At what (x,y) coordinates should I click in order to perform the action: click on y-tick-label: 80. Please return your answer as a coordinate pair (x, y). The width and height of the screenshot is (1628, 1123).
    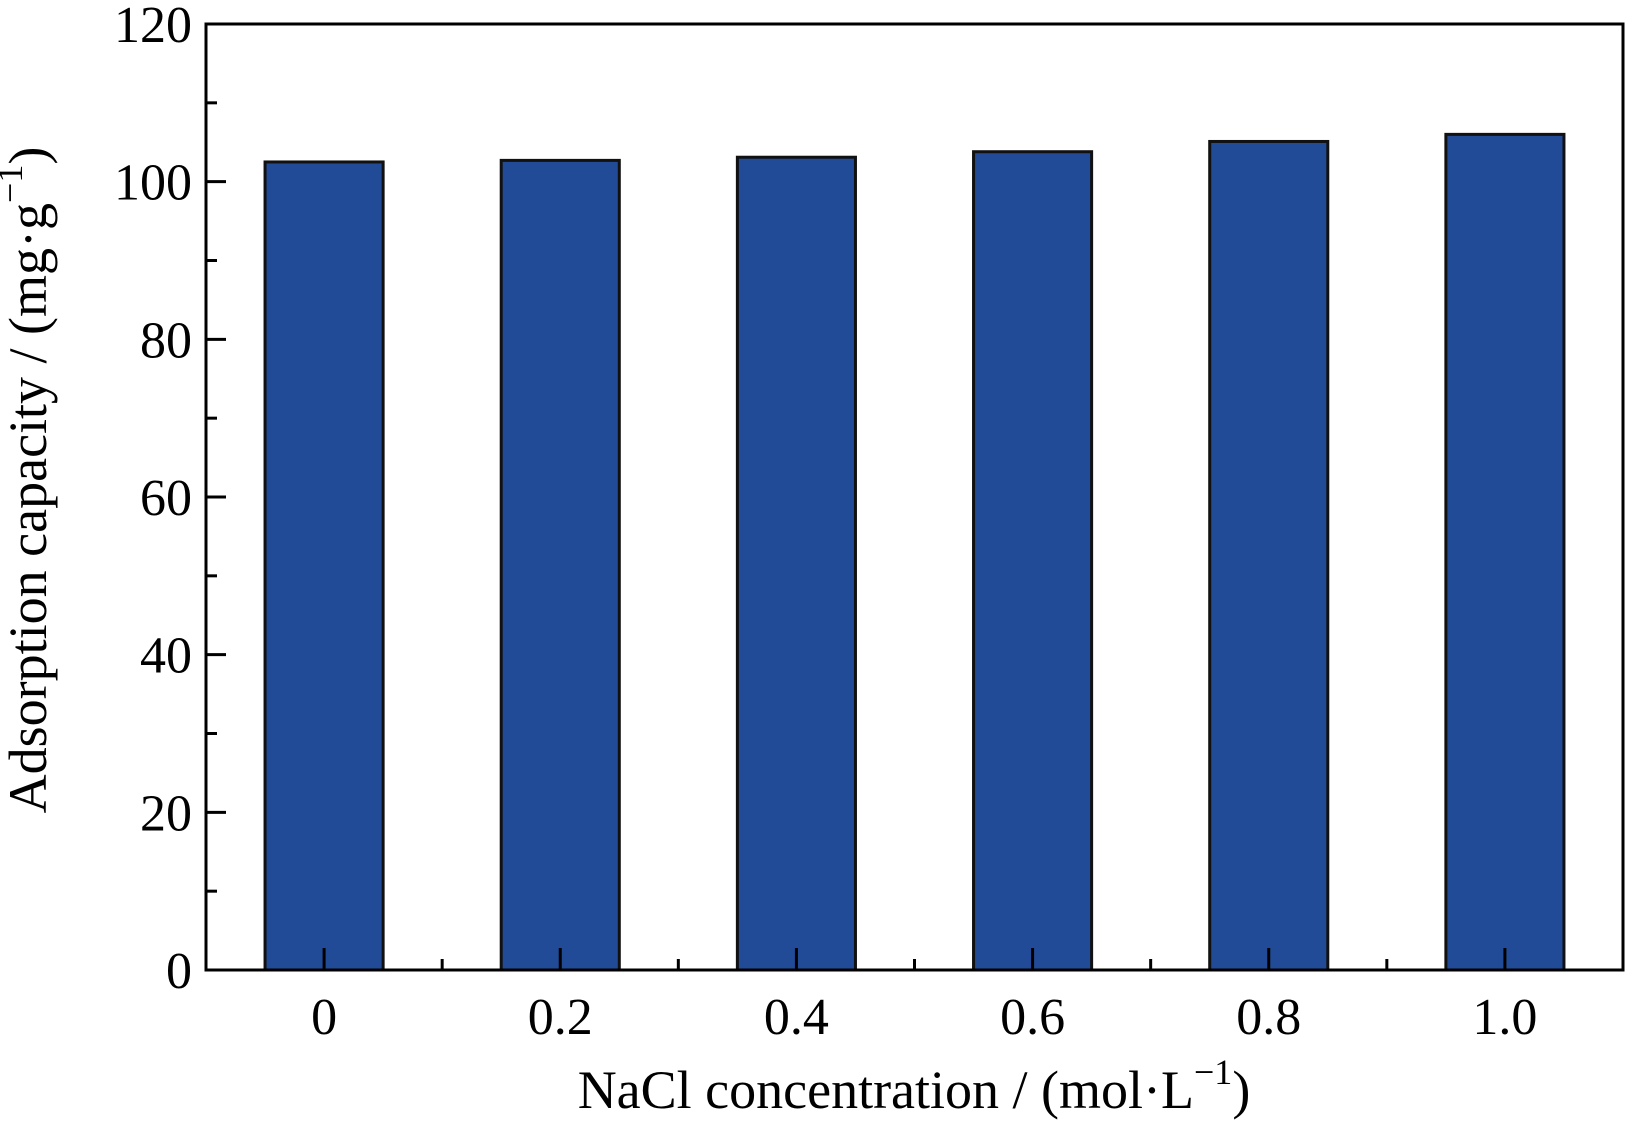
    Looking at the image, I should click on (166, 340).